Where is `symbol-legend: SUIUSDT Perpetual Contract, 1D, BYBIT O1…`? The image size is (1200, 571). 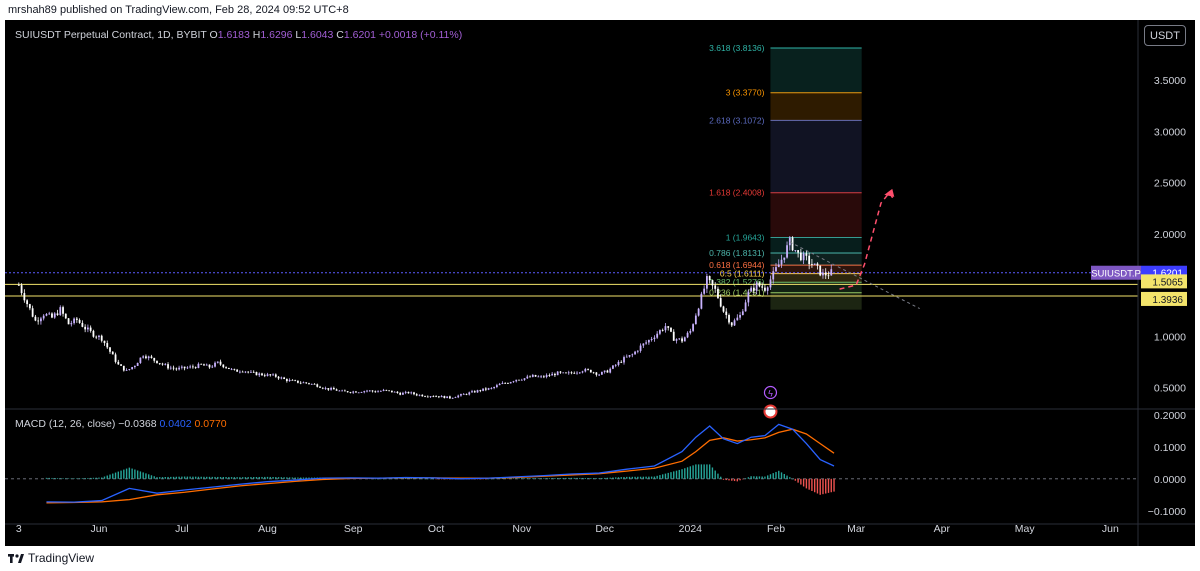 symbol-legend: SUIUSDT Perpetual Contract, 1D, BYBIT O1… is located at coordinates (238, 35).